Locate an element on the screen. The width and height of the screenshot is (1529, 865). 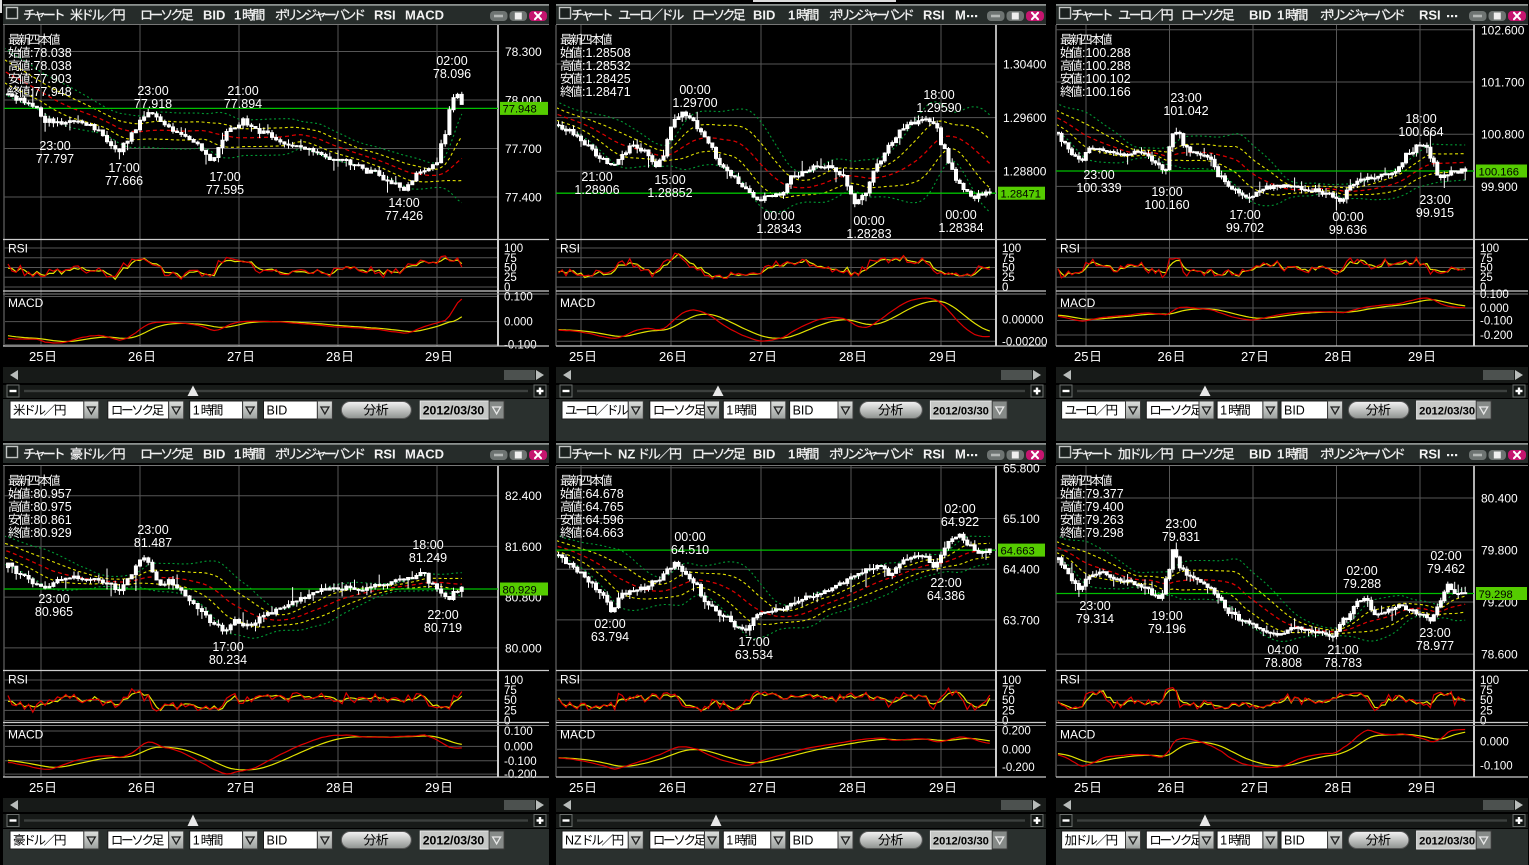
svg-text: 1.28343 is located at coordinates (778, 229).